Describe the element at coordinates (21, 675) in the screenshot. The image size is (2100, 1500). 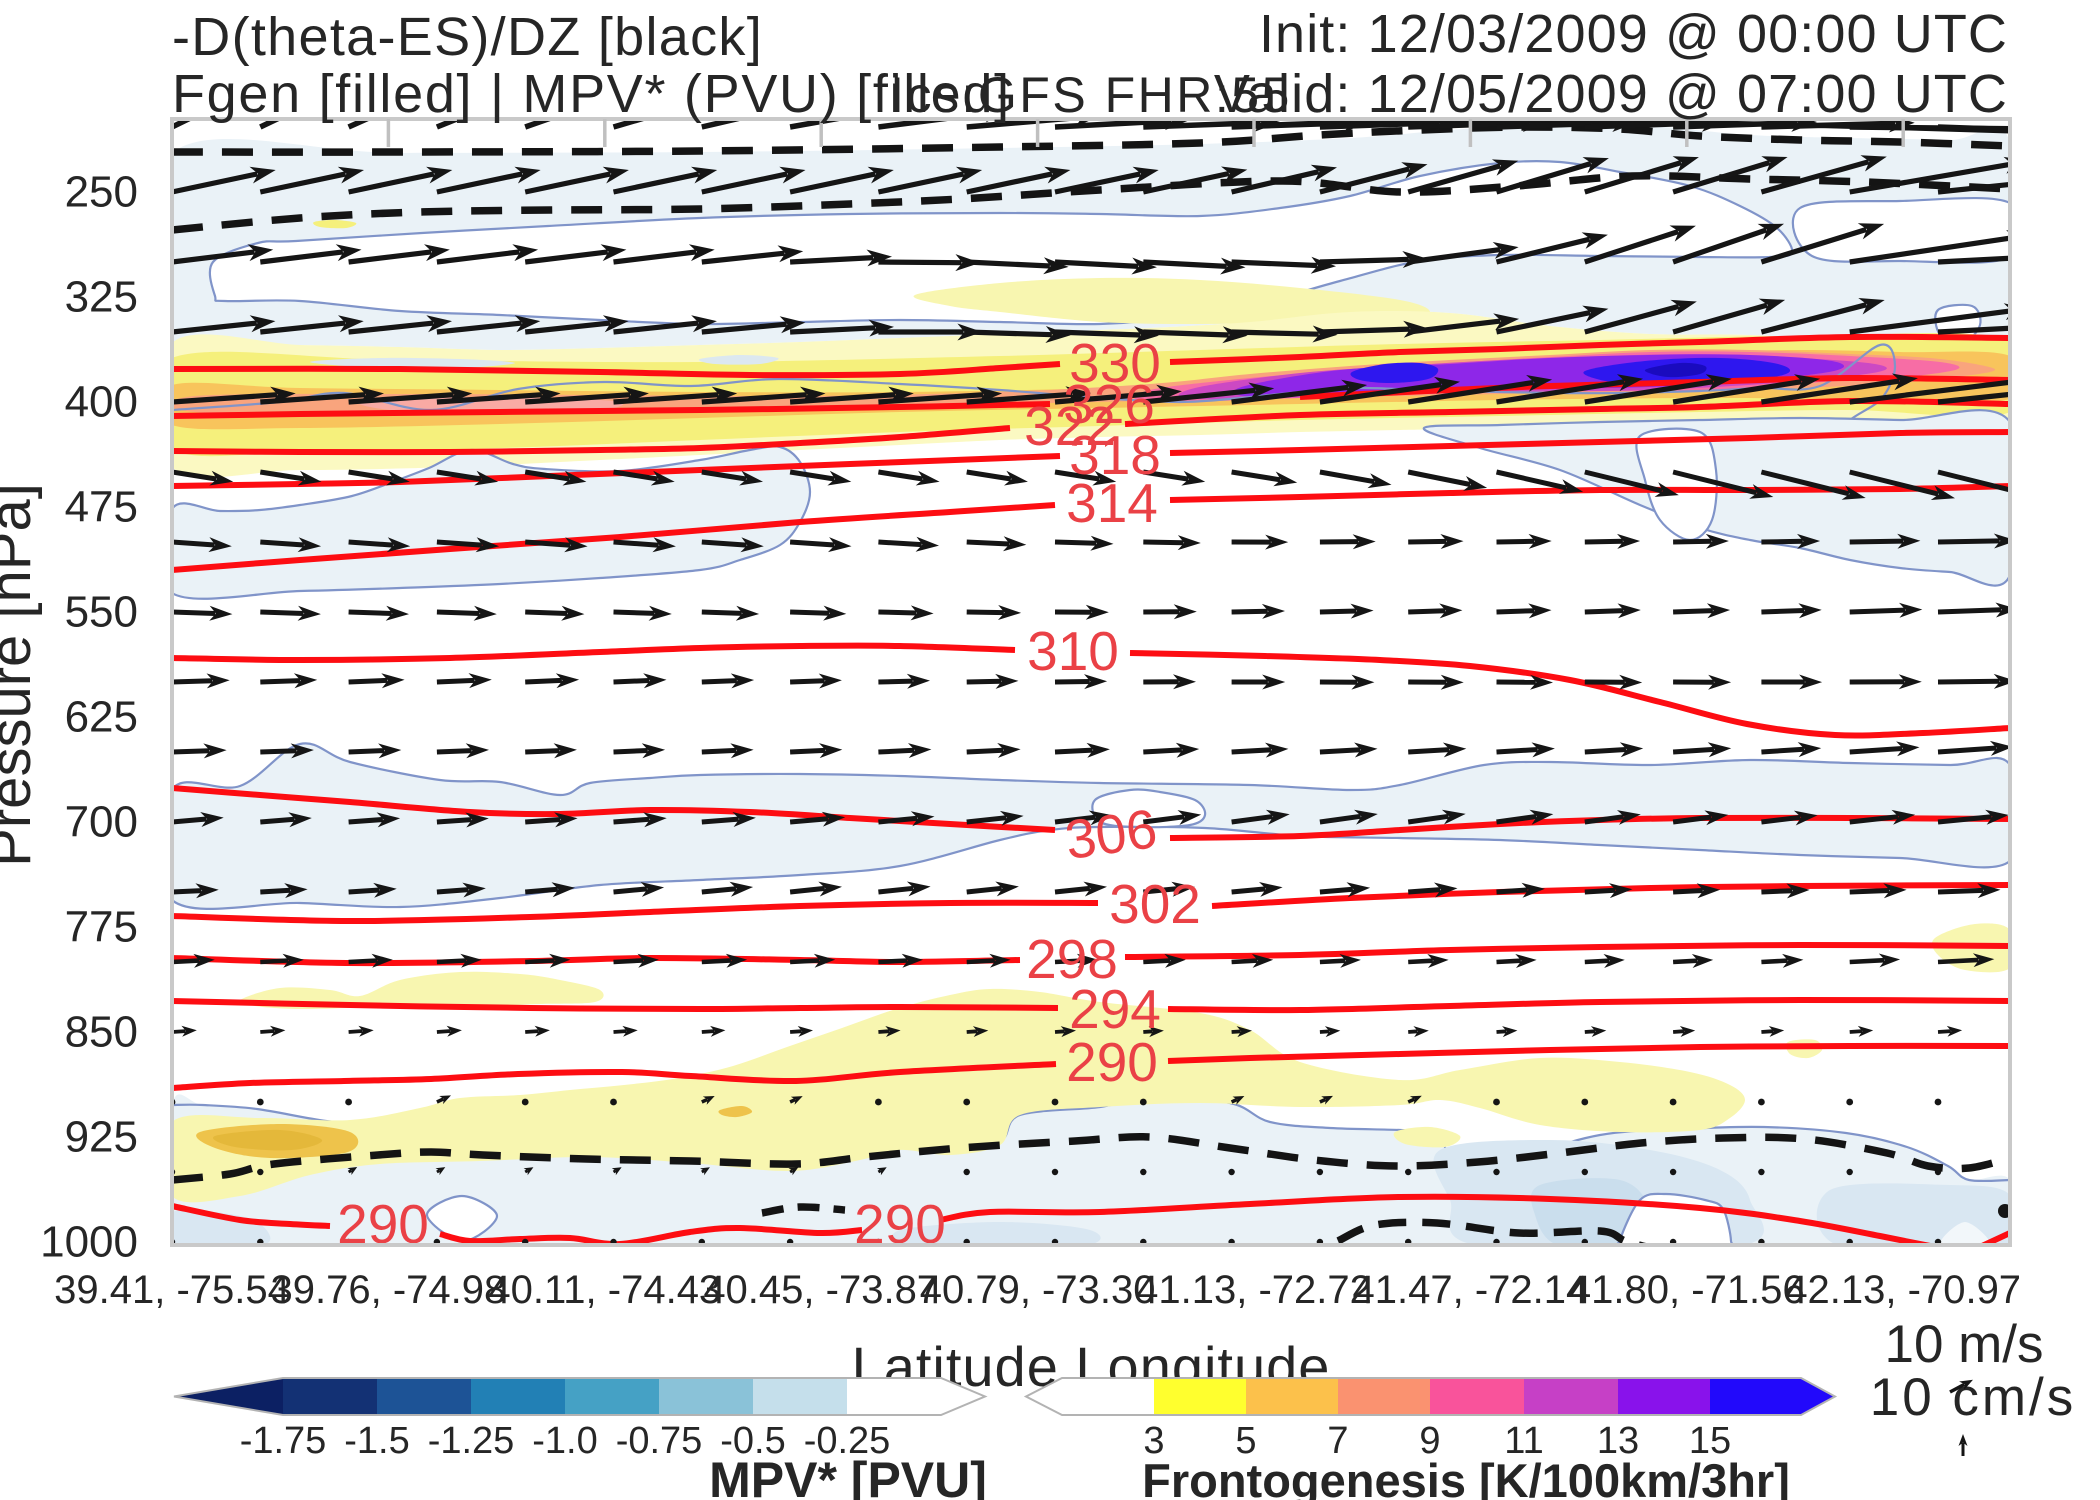
I see `svg-text: Pressure [hPa]` at that location.